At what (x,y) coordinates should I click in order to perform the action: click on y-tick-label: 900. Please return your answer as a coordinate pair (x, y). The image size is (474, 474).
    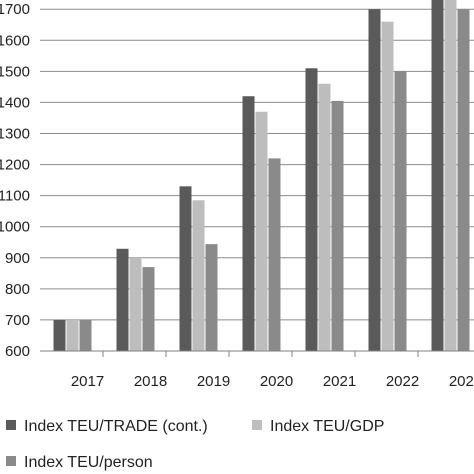
    Looking at the image, I should click on (17, 258).